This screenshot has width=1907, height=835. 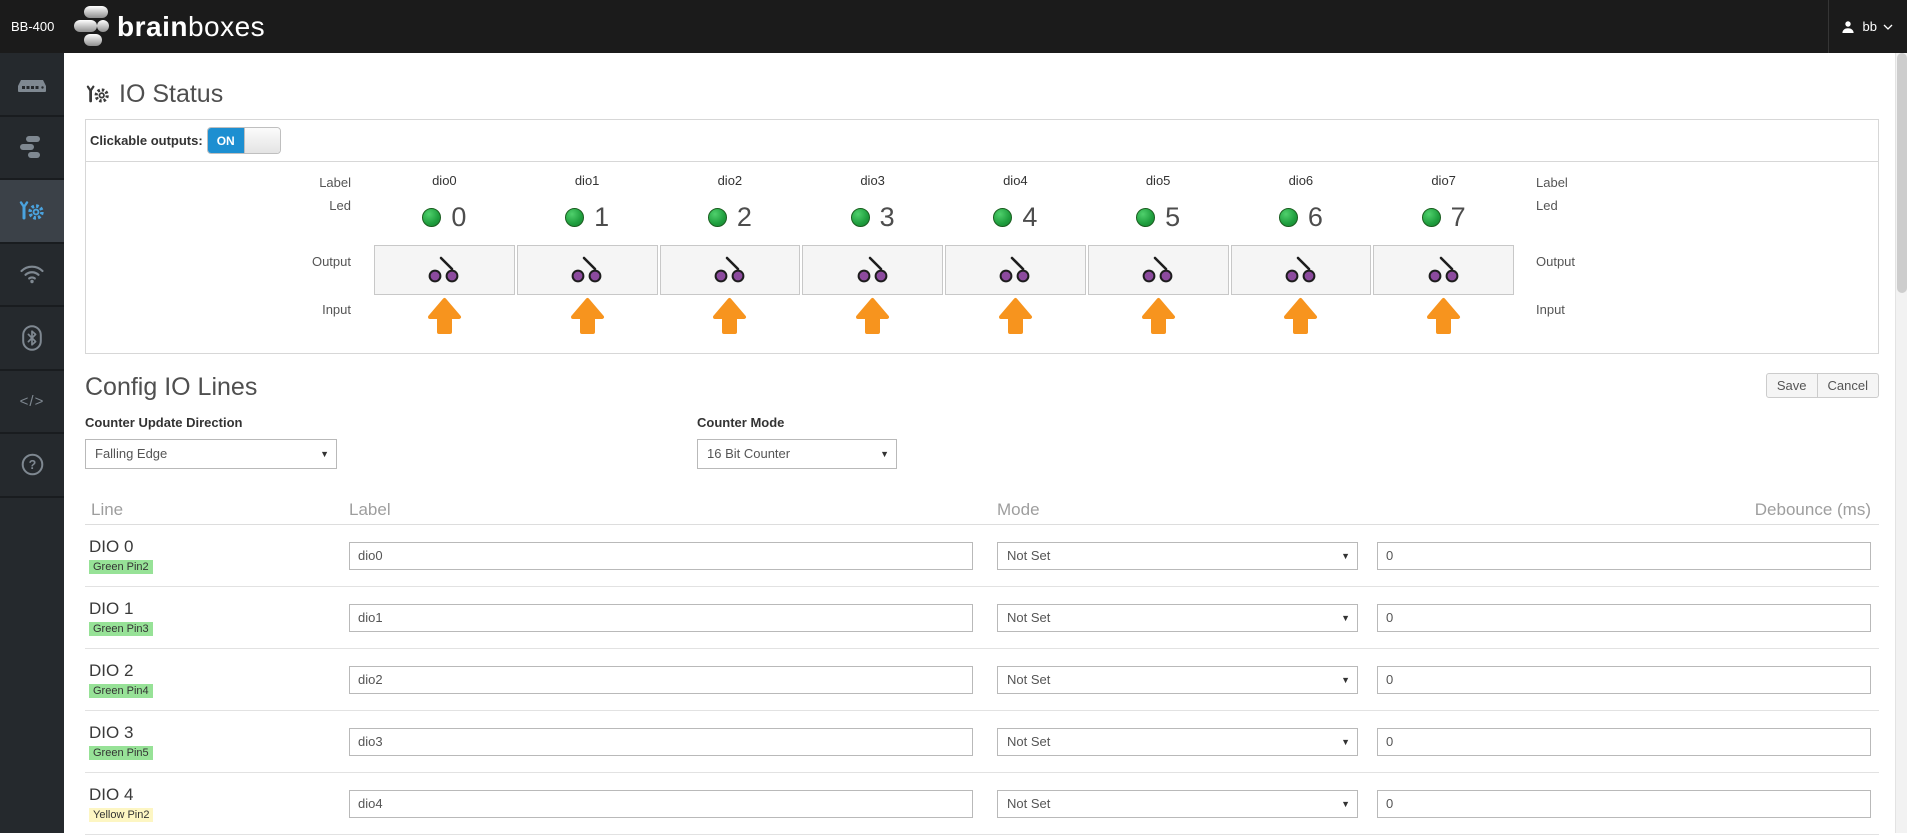 I want to click on counter-update-direction-select: Falling Edge ▼, so click(x=211, y=454).